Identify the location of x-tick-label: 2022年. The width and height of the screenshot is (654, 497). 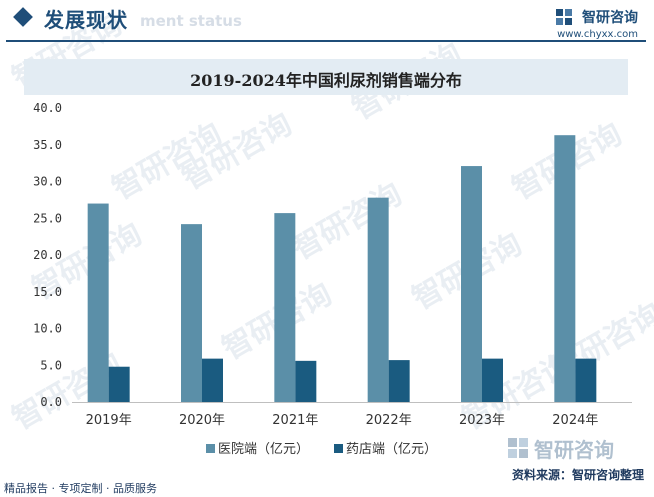
(389, 420).